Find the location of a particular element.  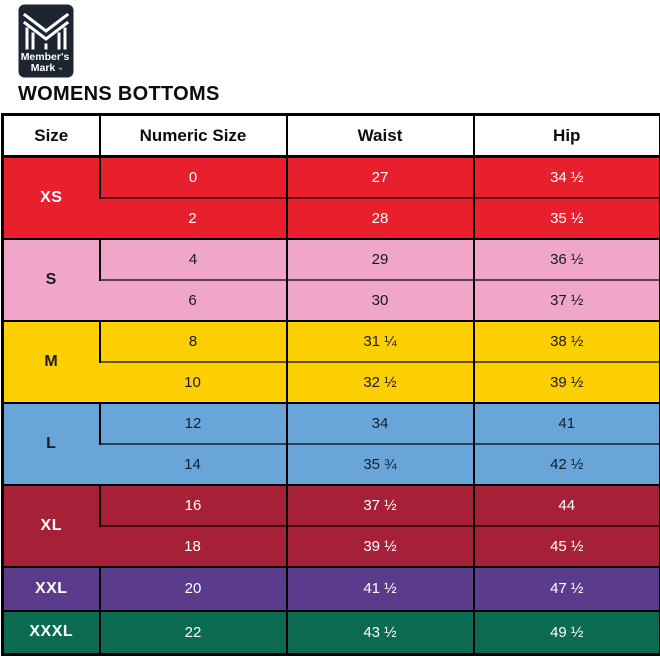

table-row: L 12 34 41 is located at coordinates (331, 443).